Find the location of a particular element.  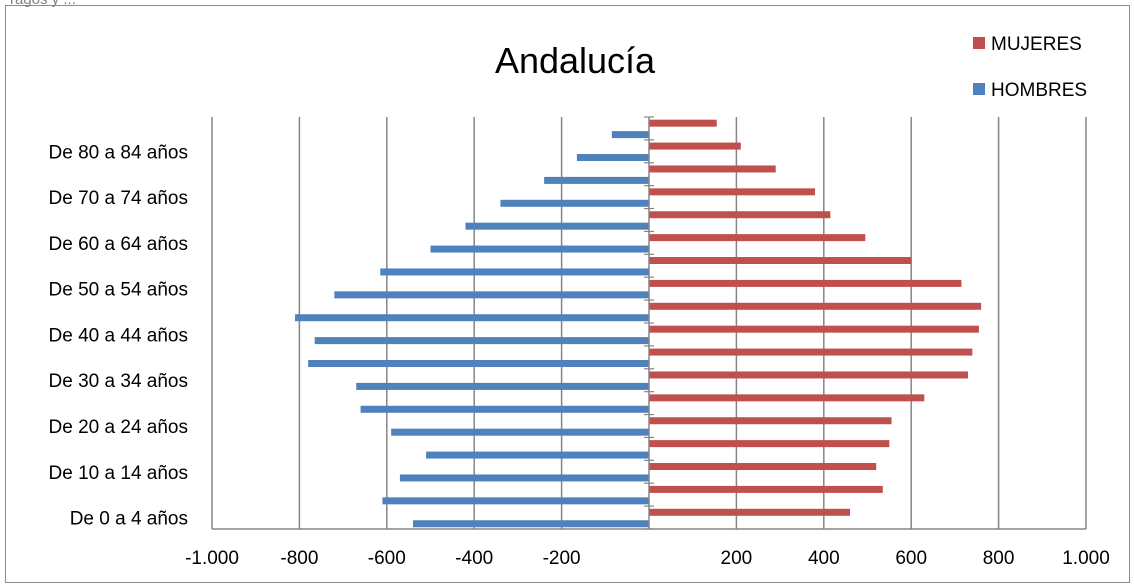

x-tick-label: -1.000 is located at coordinates (212, 558).